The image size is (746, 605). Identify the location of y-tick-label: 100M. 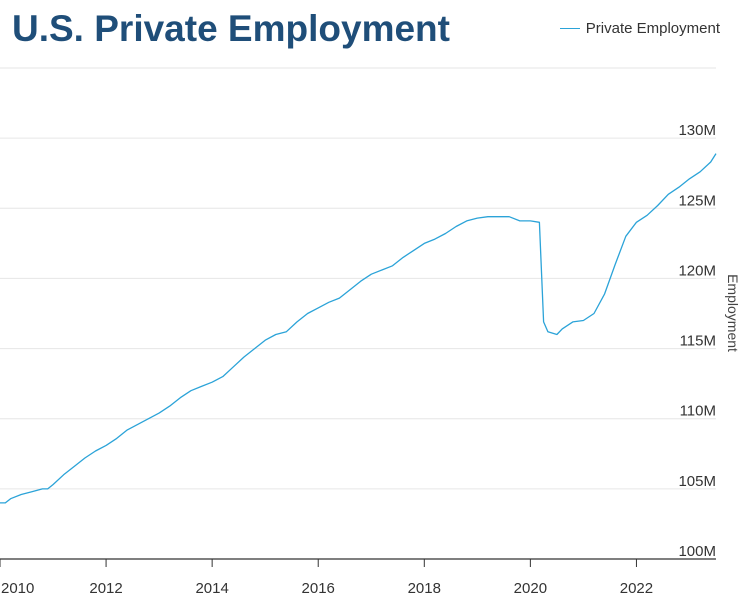
(697, 551).